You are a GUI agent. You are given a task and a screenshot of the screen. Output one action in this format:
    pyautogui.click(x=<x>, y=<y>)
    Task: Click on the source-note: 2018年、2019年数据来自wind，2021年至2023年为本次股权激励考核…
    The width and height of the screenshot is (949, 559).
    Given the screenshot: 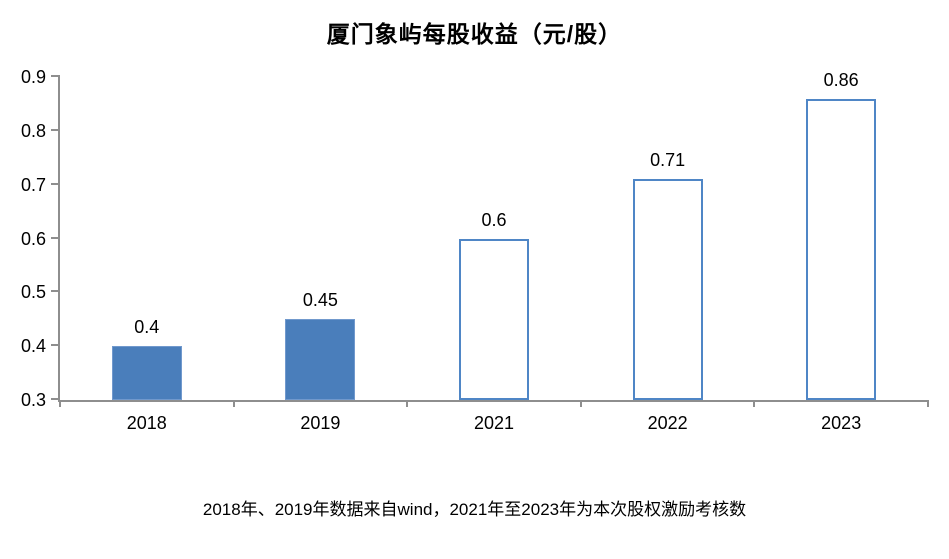 What is the action you would take?
    pyautogui.click(x=474, y=509)
    